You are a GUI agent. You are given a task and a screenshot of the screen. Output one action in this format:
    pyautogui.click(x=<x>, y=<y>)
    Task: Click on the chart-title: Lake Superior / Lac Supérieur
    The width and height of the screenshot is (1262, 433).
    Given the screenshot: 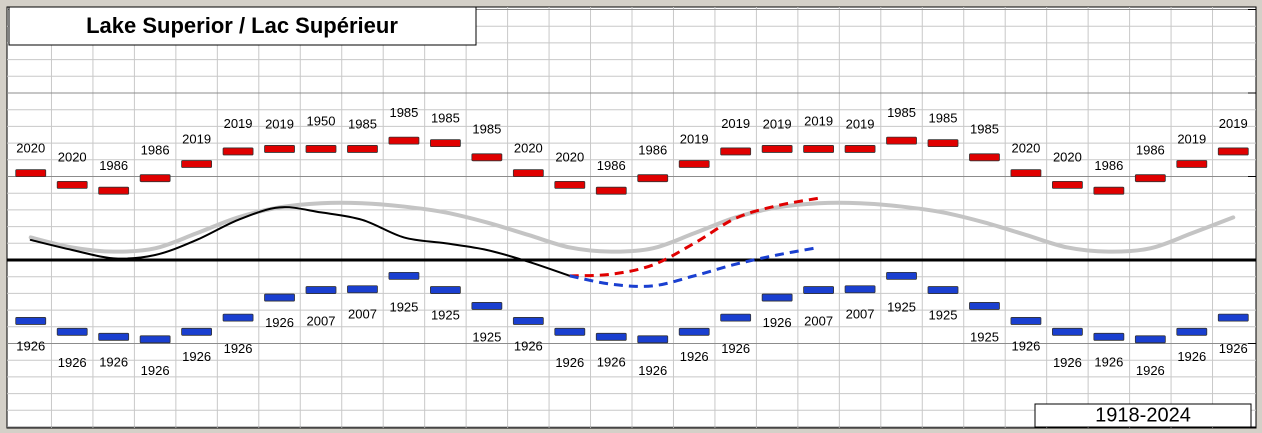 What is the action you would take?
    pyautogui.click(x=242, y=25)
    